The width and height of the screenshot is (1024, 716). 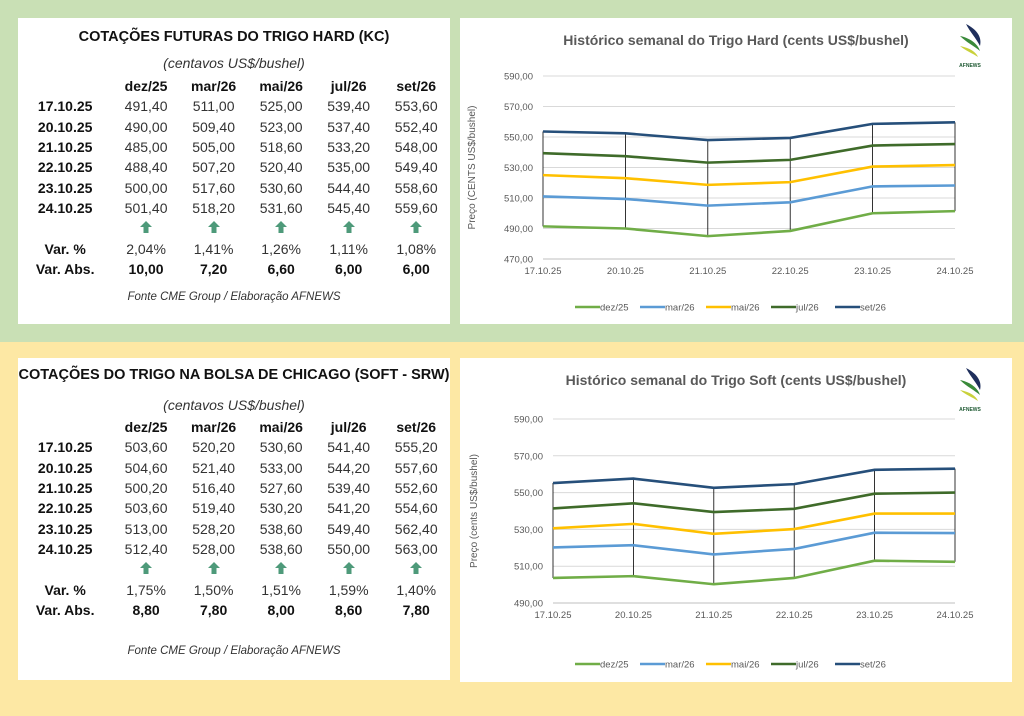 What do you see at coordinates (65, 427) in the screenshot?
I see `header-blank` at bounding box center [65, 427].